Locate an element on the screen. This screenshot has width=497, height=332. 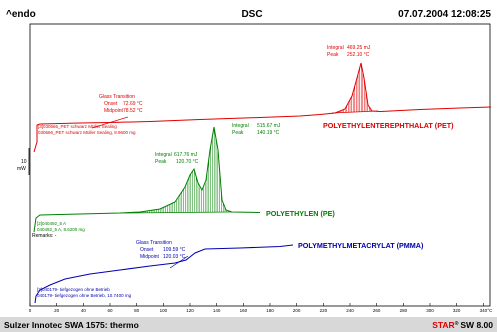
pet-integral-hatch is located at coordinates (354, 89).